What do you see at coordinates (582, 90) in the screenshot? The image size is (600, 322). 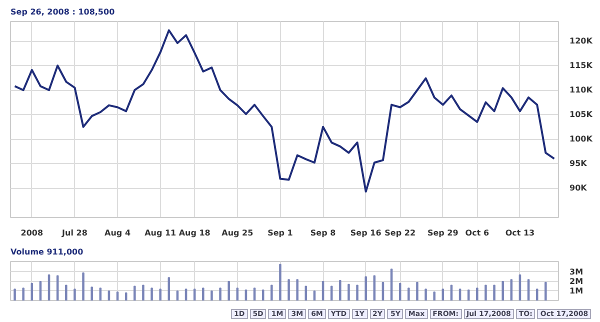 I see `y-tick-label: 110K` at bounding box center [582, 90].